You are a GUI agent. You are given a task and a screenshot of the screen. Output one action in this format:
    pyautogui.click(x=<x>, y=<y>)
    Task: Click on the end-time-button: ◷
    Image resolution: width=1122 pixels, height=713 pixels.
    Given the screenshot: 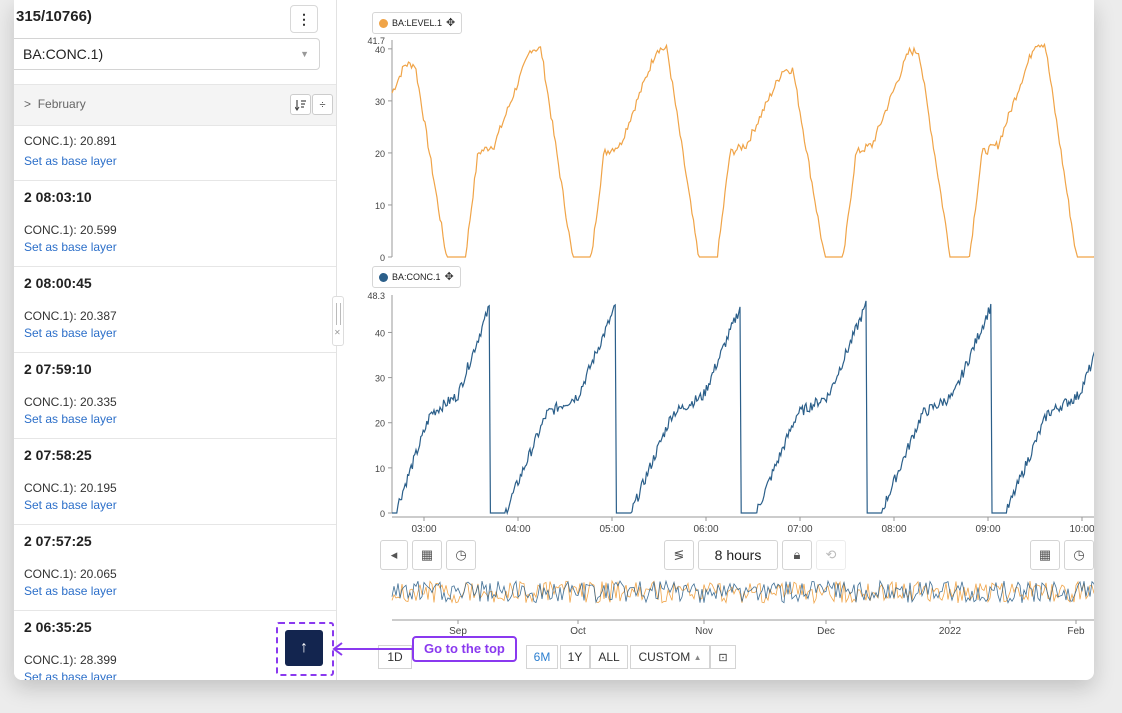 What is the action you would take?
    pyautogui.click(x=1079, y=555)
    